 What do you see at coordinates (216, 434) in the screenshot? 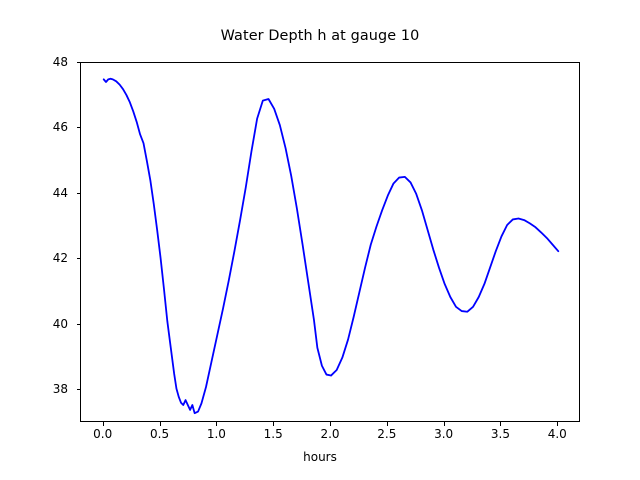
I see `x-tick-label: 1.0` at bounding box center [216, 434].